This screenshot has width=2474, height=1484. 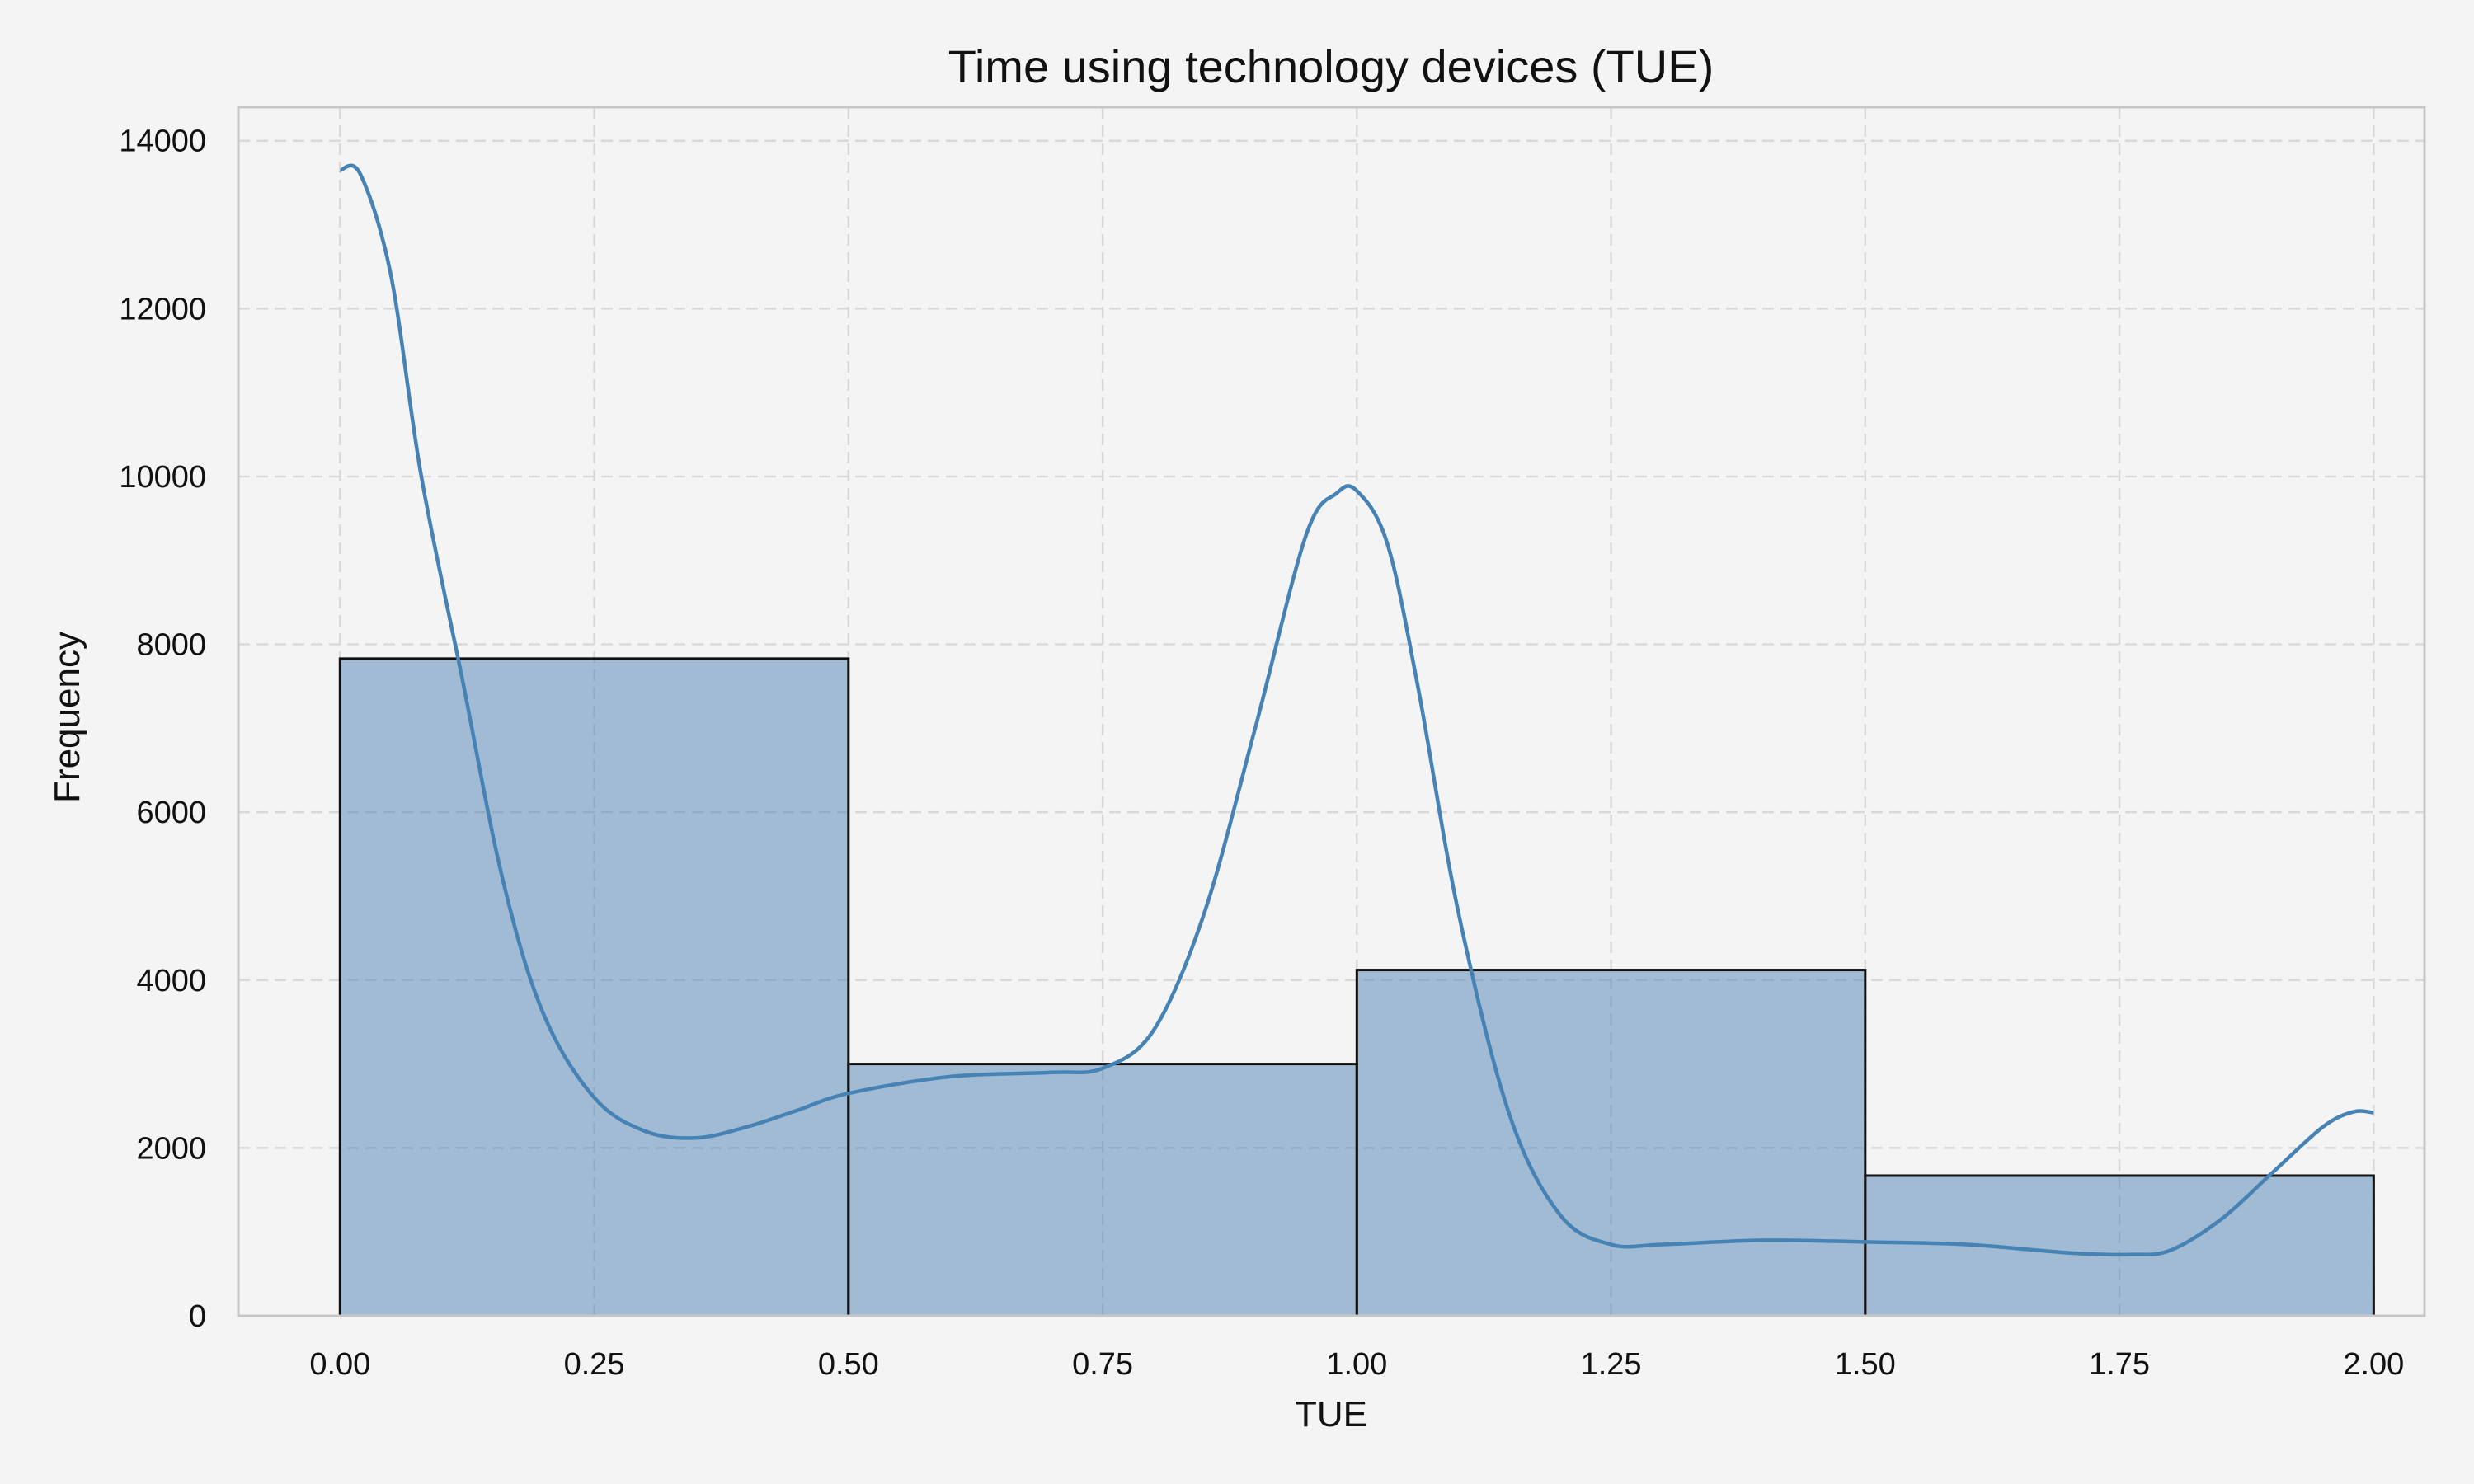 I want to click on y-tick-label: 12000, so click(x=162, y=309).